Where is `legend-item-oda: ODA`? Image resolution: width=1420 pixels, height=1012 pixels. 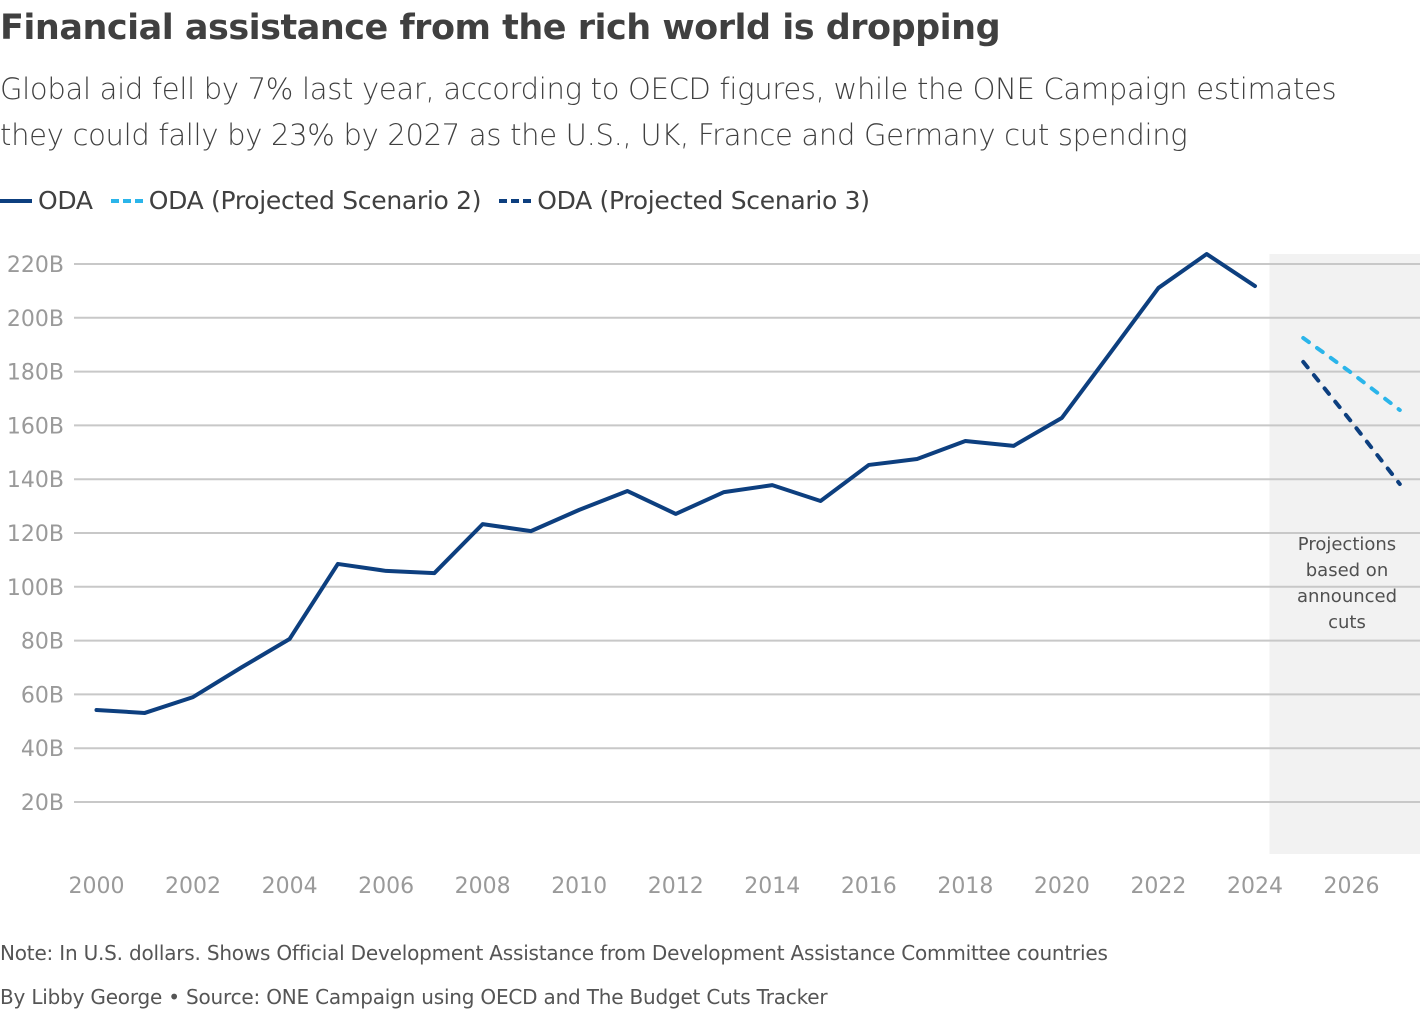 legend-item-oda: ODA is located at coordinates (46, 200).